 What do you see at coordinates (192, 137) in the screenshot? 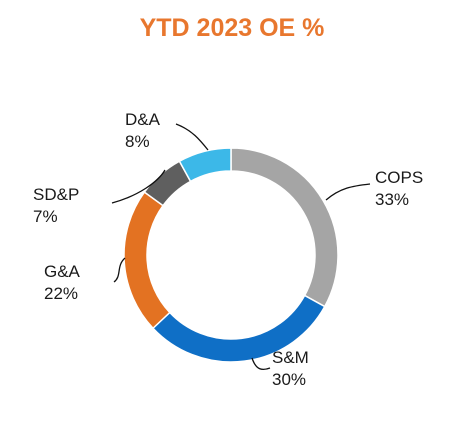
I see `leader-line-d-a` at bounding box center [192, 137].